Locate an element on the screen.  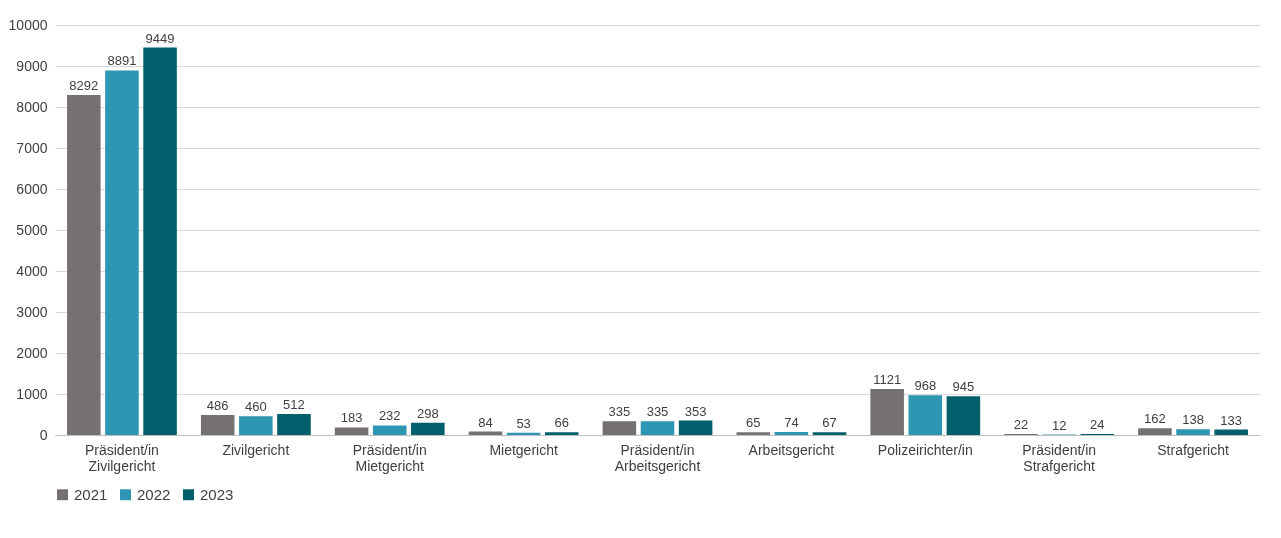
data-label: 945 is located at coordinates (963, 387).